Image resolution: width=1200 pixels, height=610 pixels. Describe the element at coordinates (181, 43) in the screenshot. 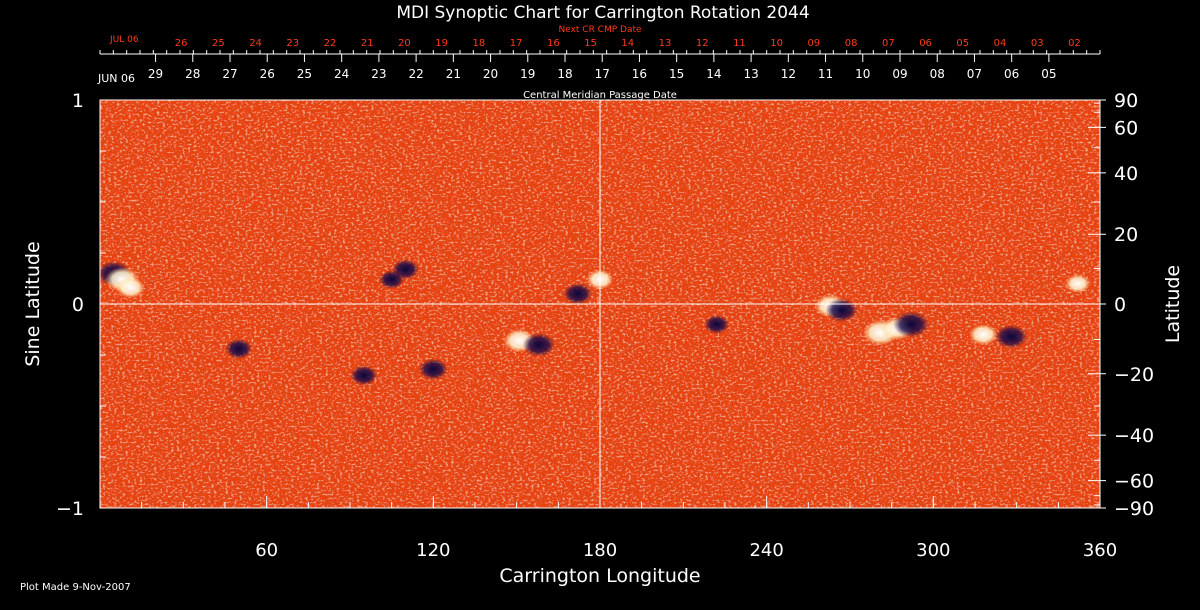

I see `next-cr-date-label: 26` at that location.